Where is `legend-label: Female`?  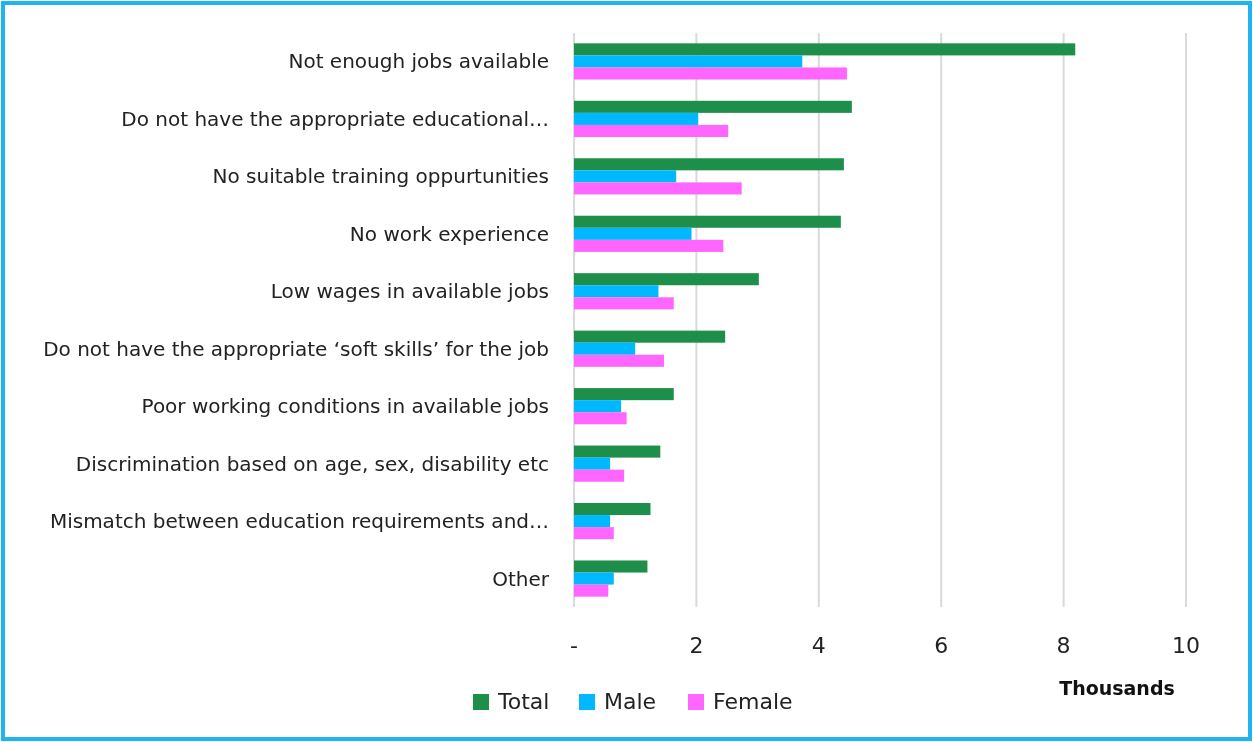 legend-label: Female is located at coordinates (753, 701).